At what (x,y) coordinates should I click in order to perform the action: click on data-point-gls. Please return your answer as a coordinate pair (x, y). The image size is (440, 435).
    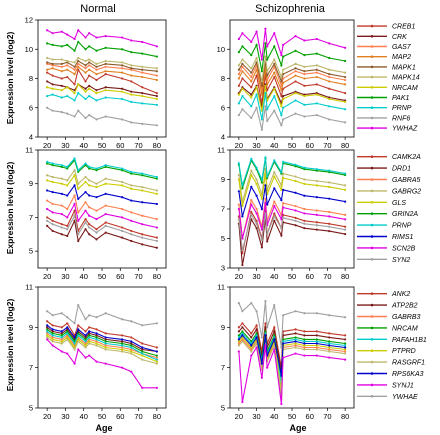
    Looking at the image, I should click on (304, 184).